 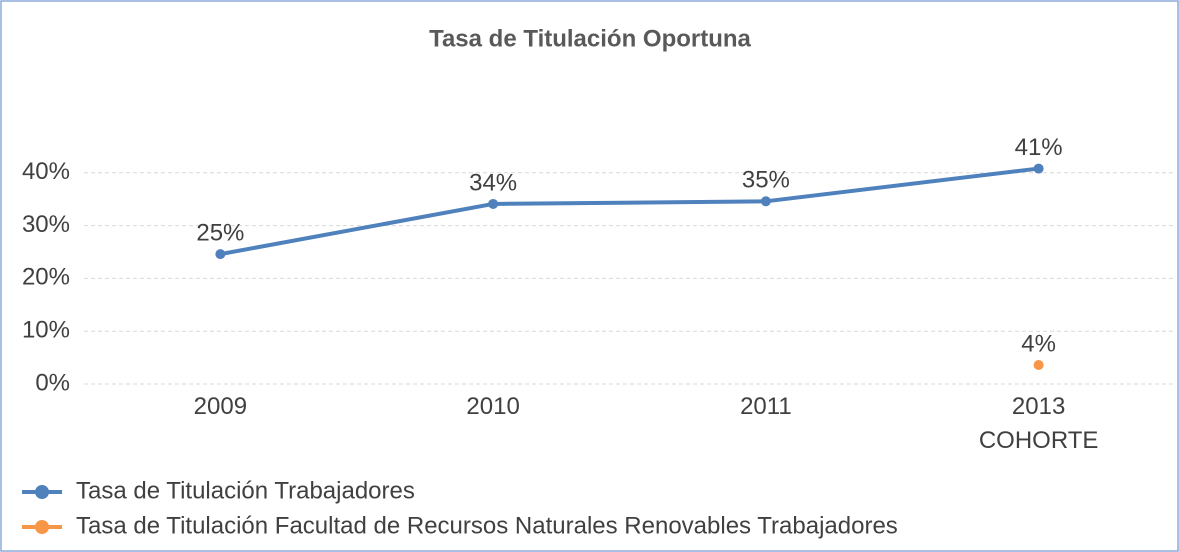 What do you see at coordinates (766, 406) in the screenshot?
I see `x-tick-label: 2011` at bounding box center [766, 406].